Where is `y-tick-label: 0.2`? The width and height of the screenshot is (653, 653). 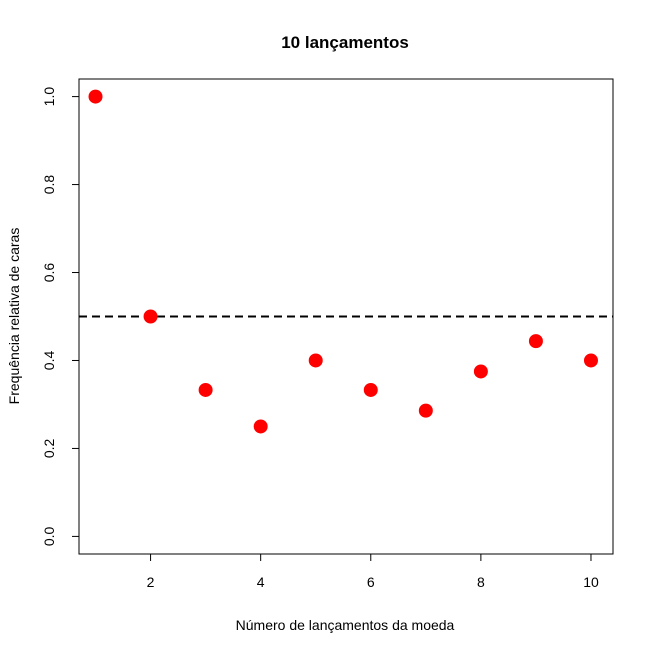
y-tick-label: 0.2 is located at coordinates (49, 449).